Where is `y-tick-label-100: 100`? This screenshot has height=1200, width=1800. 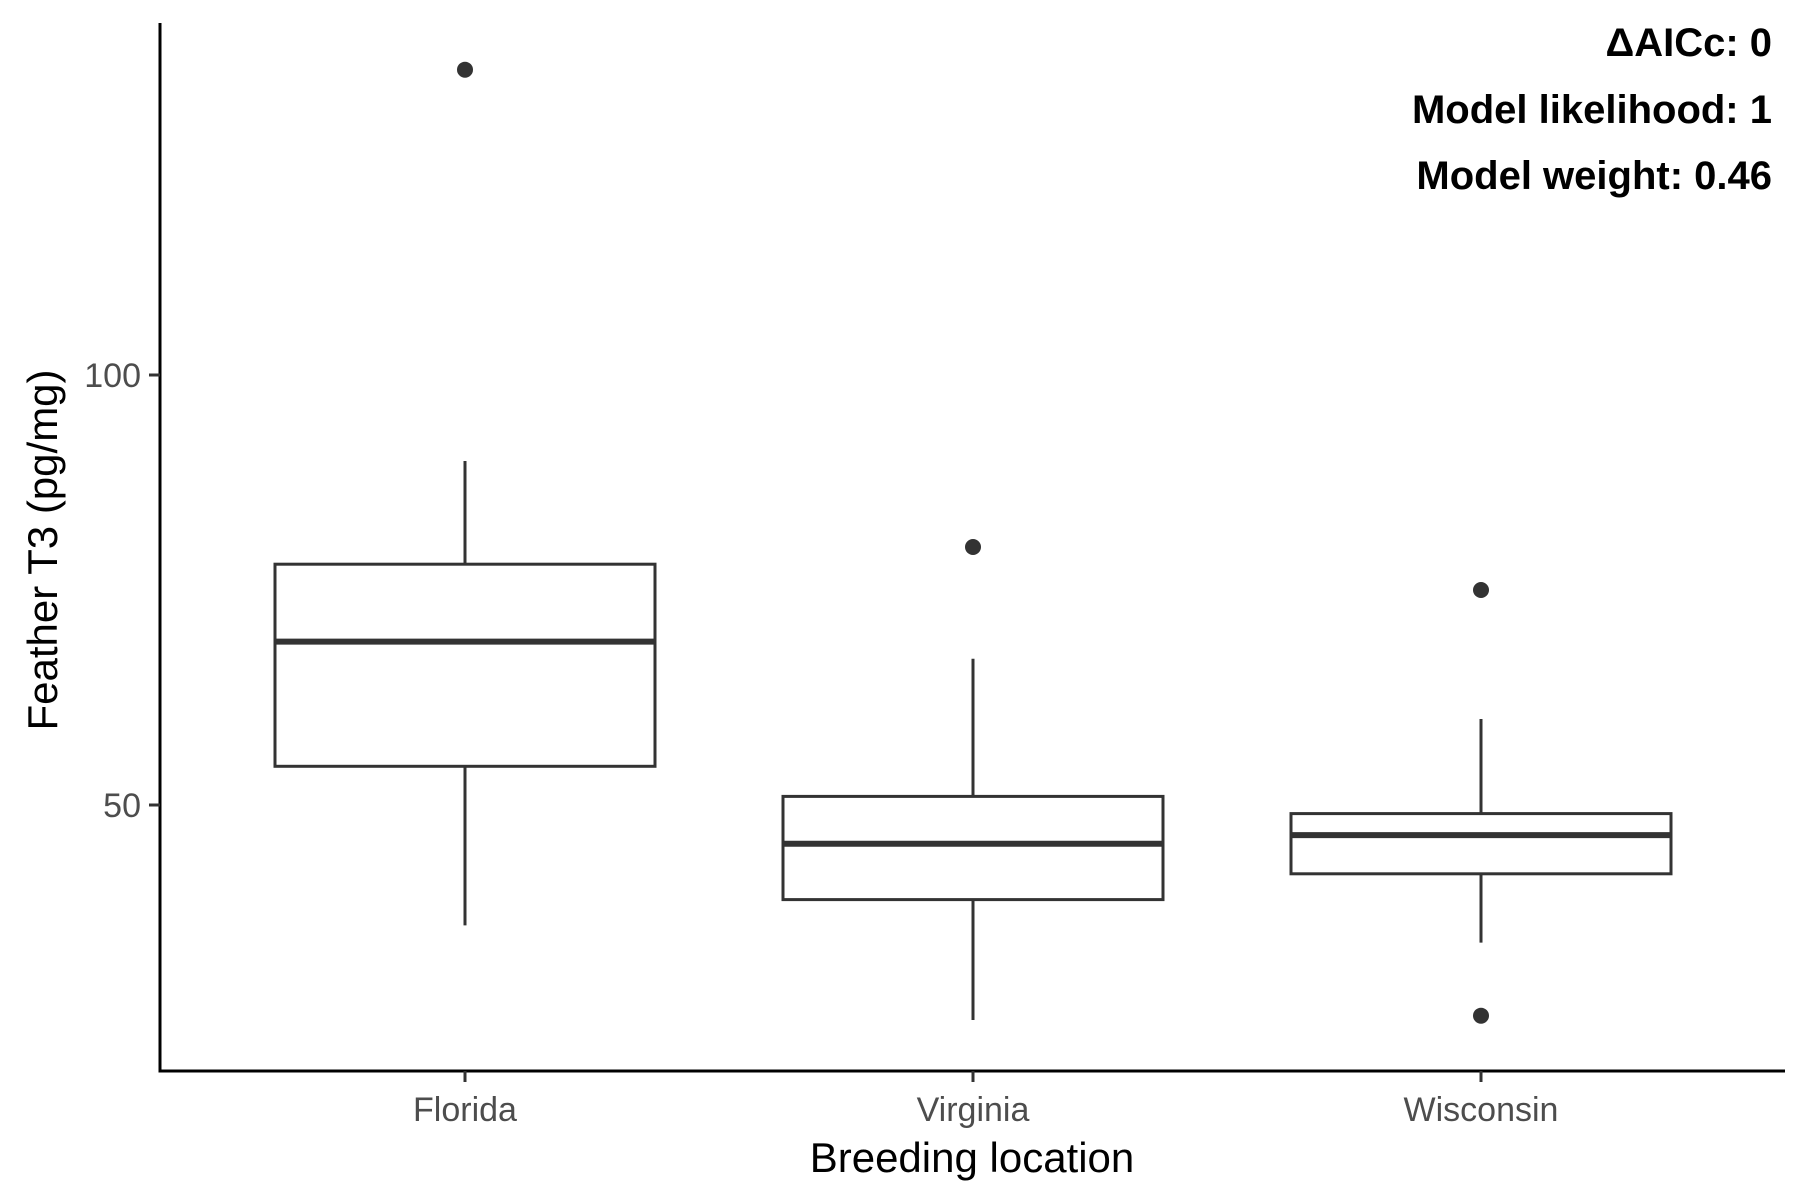
y-tick-label-100: 100 is located at coordinates (112, 376).